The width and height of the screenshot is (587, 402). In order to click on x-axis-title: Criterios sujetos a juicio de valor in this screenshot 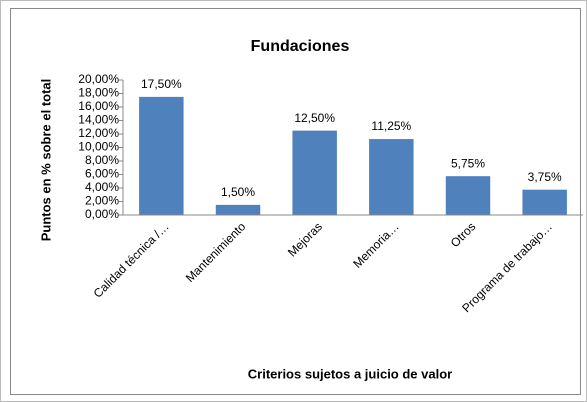, I will do `click(350, 373)`.